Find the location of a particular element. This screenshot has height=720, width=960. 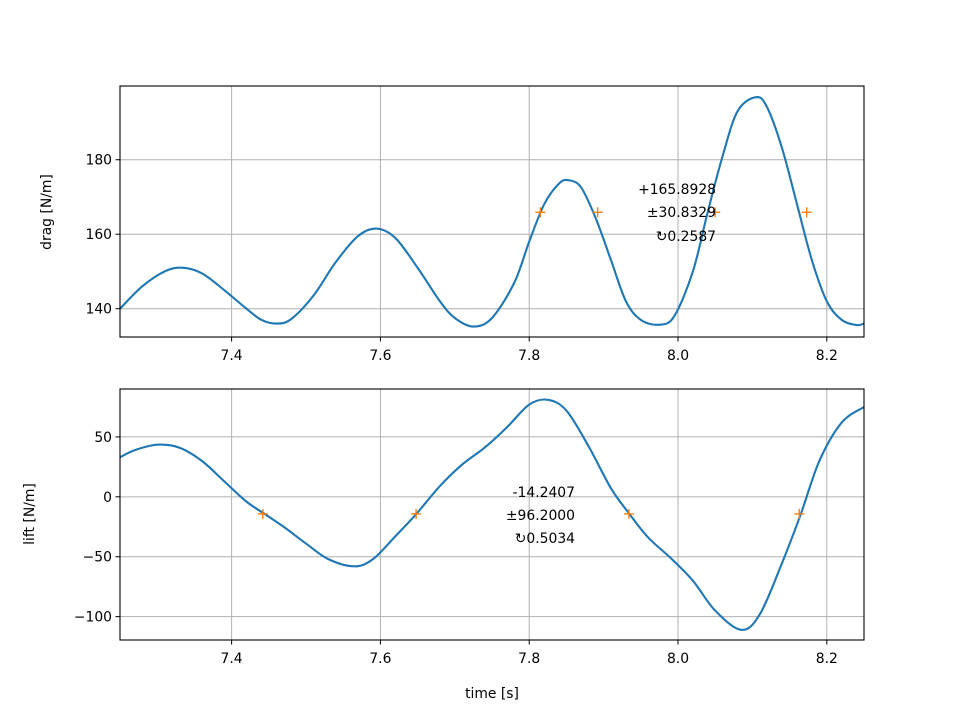

lift-annotation-mean: -14.2407 is located at coordinates (544, 493).